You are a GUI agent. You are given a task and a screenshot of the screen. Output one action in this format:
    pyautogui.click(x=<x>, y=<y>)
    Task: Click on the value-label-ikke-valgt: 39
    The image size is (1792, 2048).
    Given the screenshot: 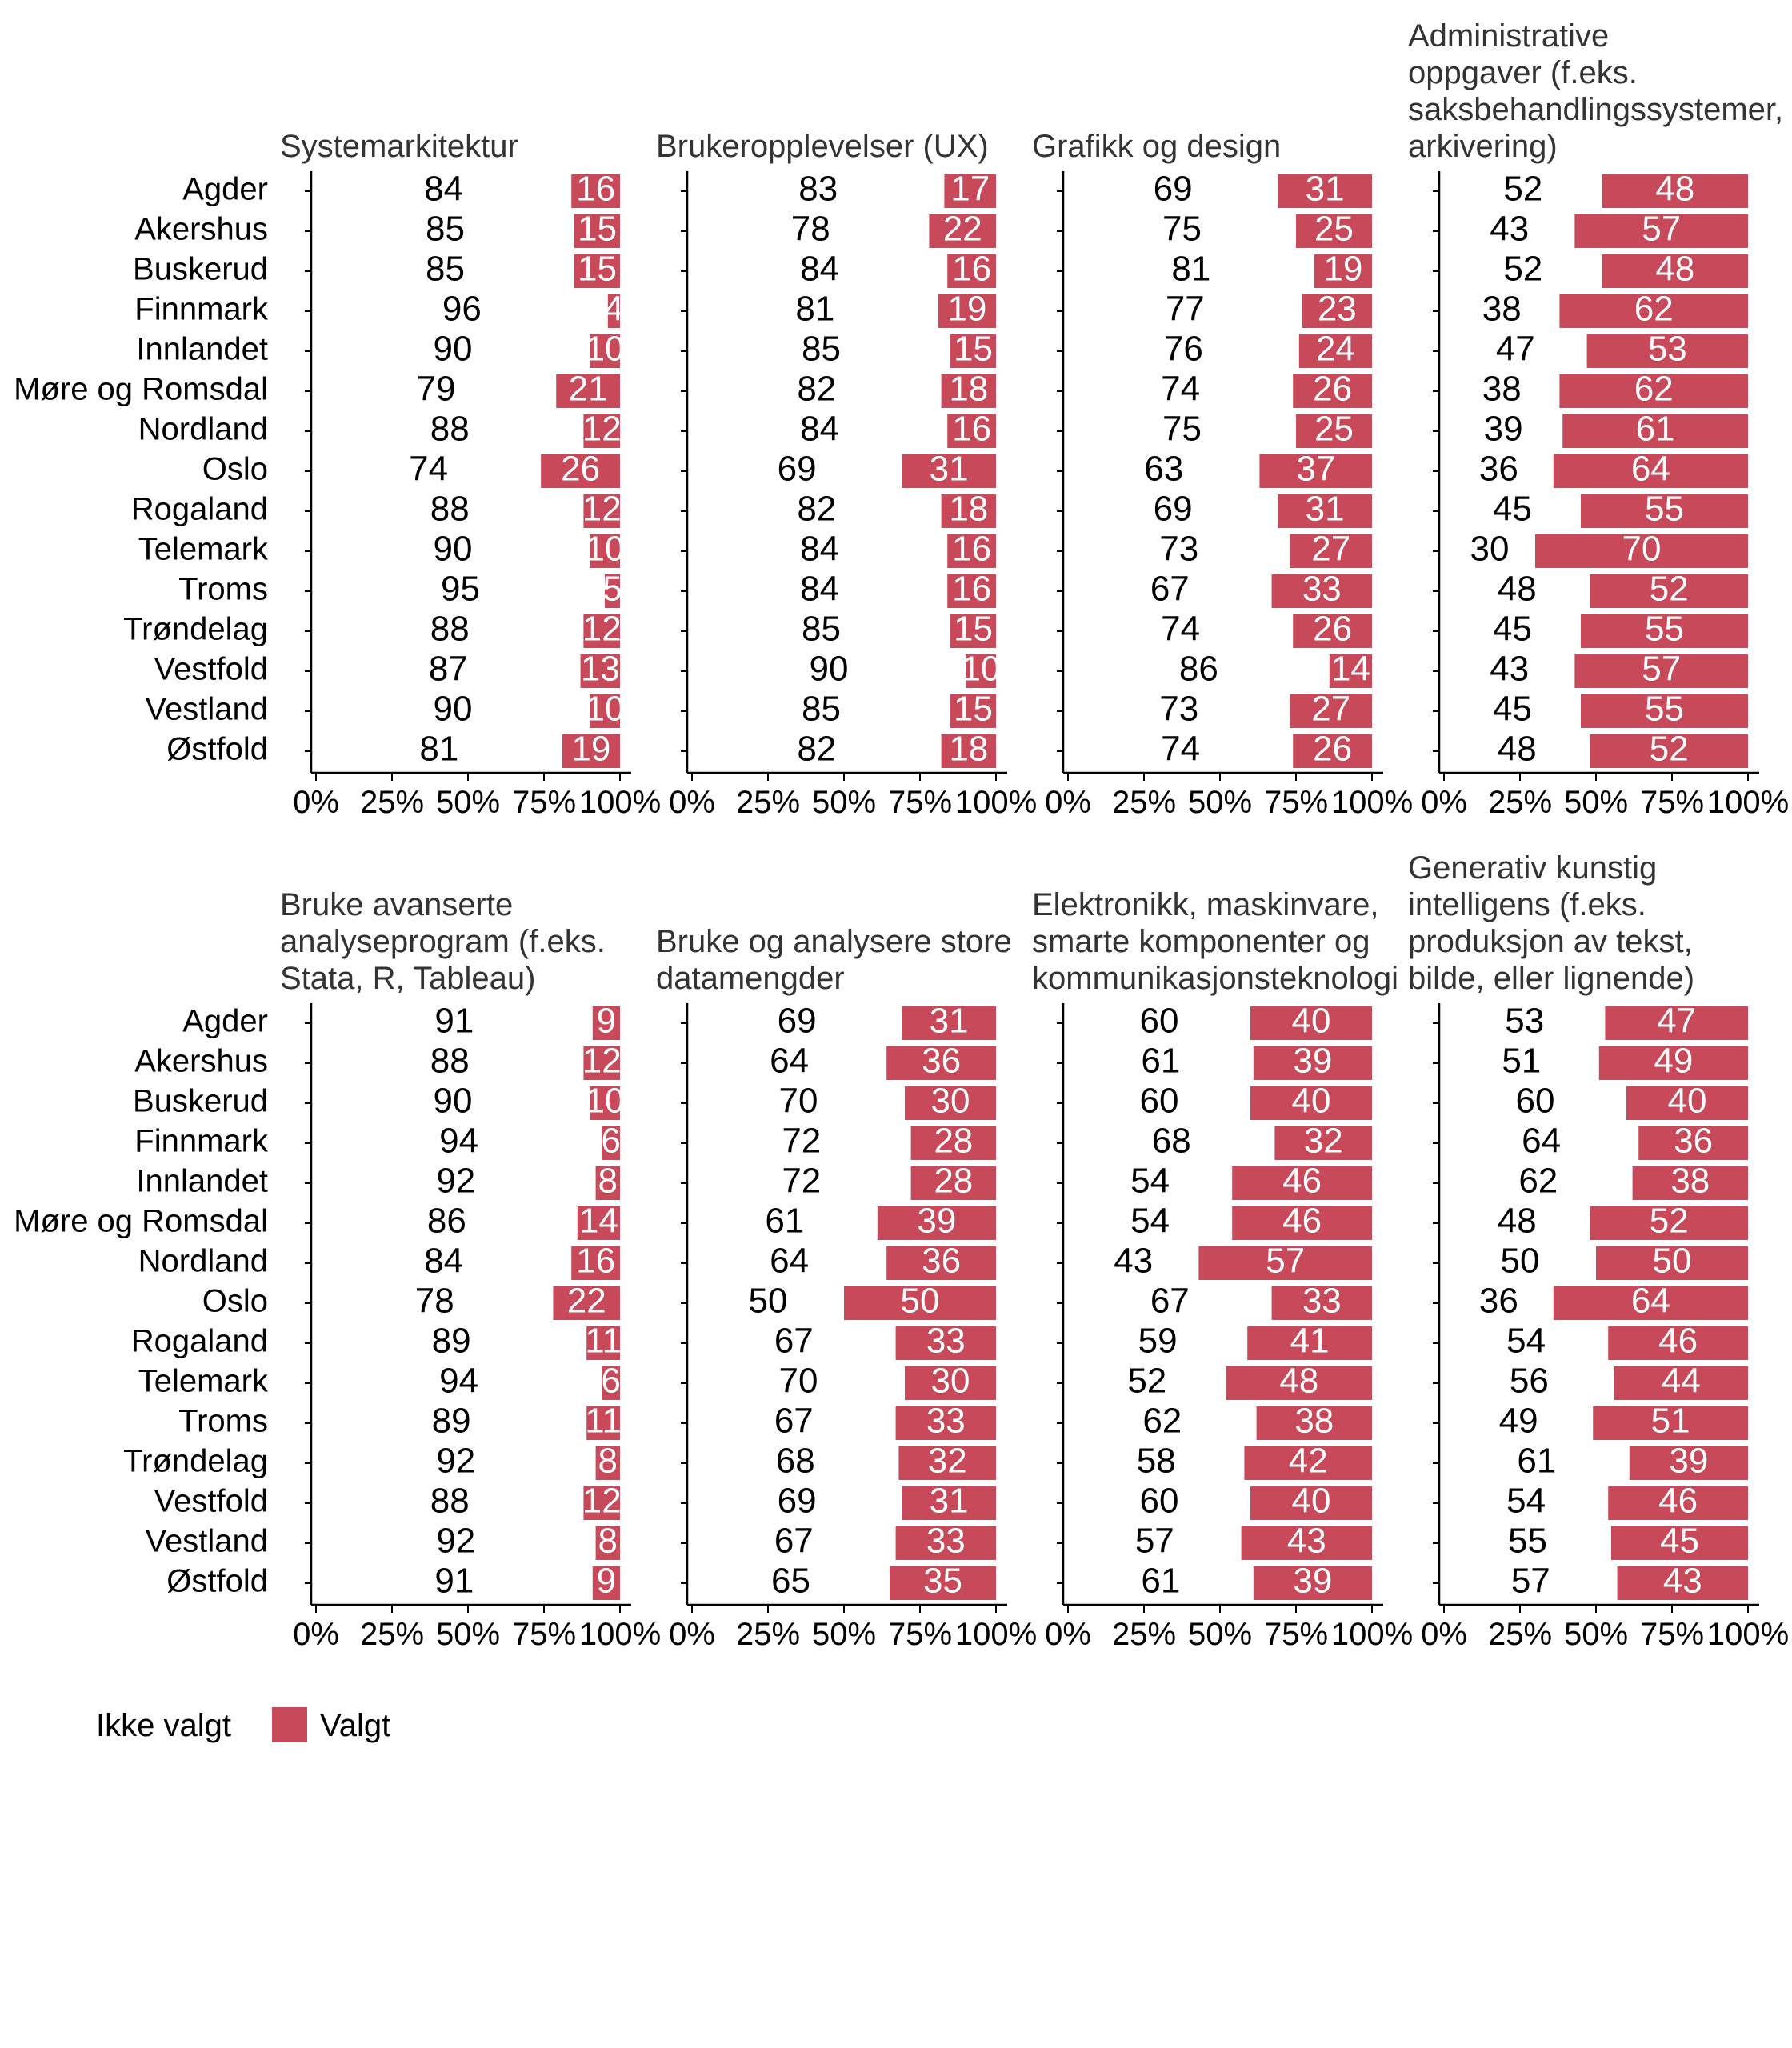 What is the action you would take?
    pyautogui.click(x=1503, y=429)
    